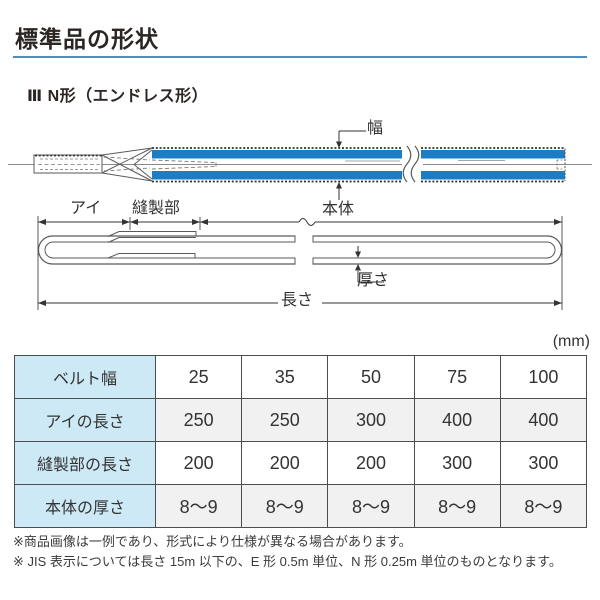  I want to click on table-row: ベルト幅 25 35 50 75 100, so click(301, 377).